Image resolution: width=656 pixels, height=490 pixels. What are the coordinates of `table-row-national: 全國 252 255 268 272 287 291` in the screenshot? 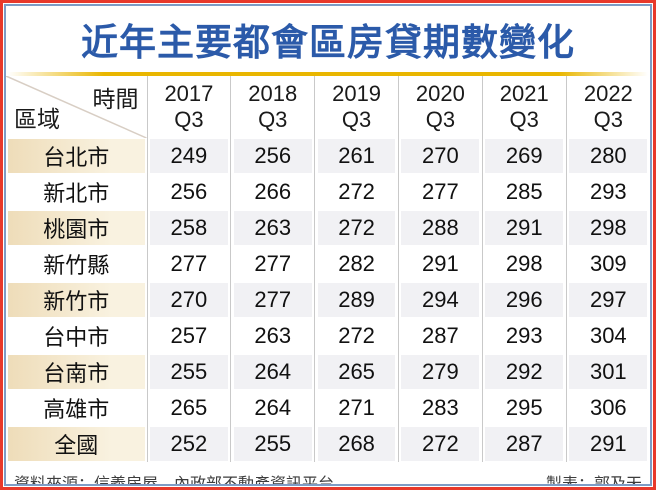 It's located at (328, 444).